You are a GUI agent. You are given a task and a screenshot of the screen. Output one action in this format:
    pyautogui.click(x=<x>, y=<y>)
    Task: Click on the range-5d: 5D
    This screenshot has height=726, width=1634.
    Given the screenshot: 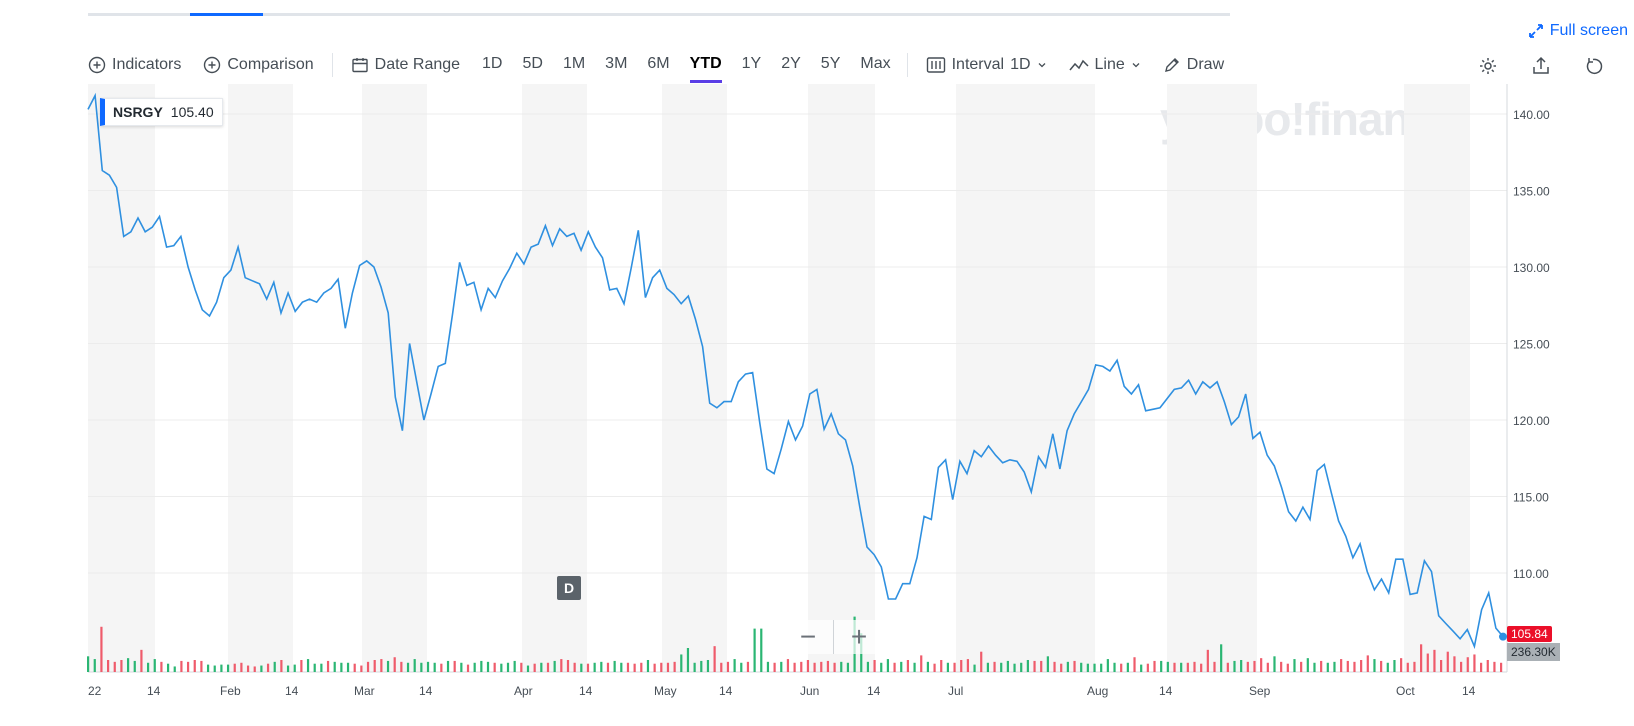 What is the action you would take?
    pyautogui.click(x=532, y=63)
    